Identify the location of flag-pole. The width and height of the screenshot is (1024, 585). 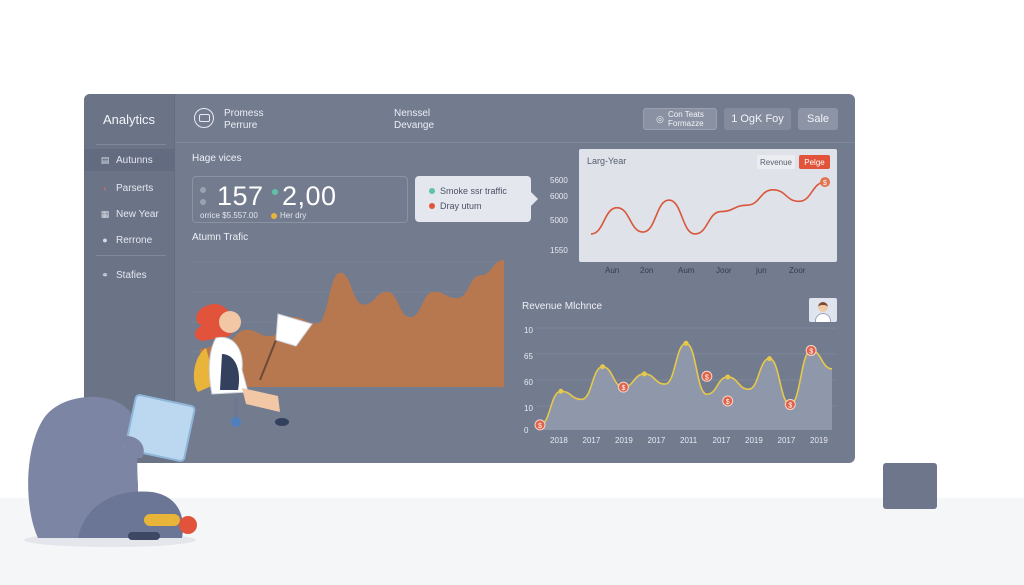
(268, 360).